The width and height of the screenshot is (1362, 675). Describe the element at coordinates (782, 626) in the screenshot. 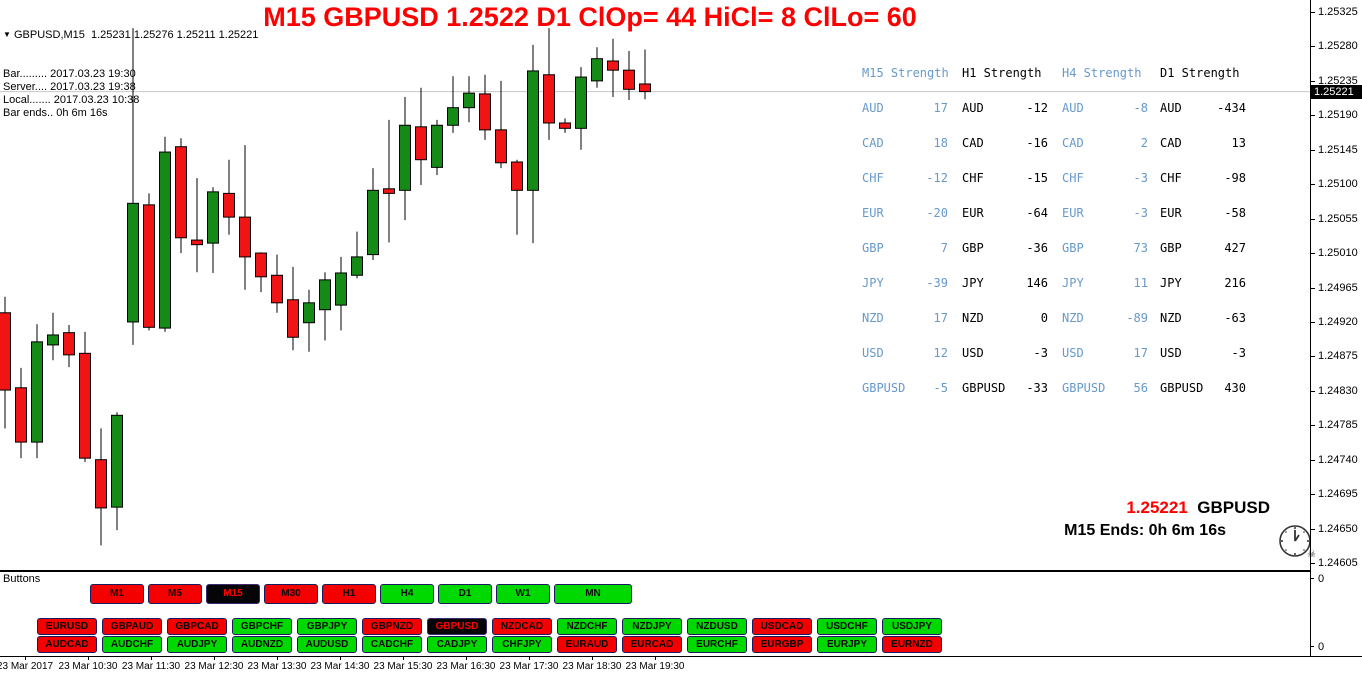

I see `pair-button-usdcad: USDCAD` at that location.